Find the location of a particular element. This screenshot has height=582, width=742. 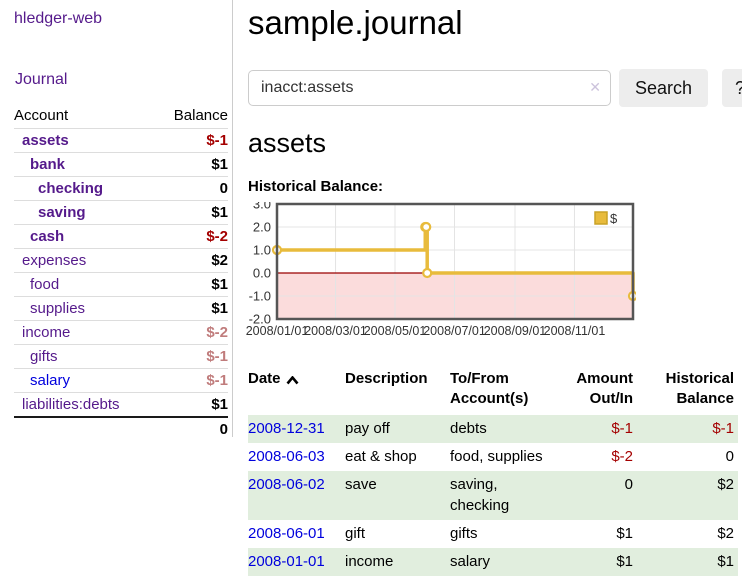

account-row: supplies $1 is located at coordinates (121, 308).